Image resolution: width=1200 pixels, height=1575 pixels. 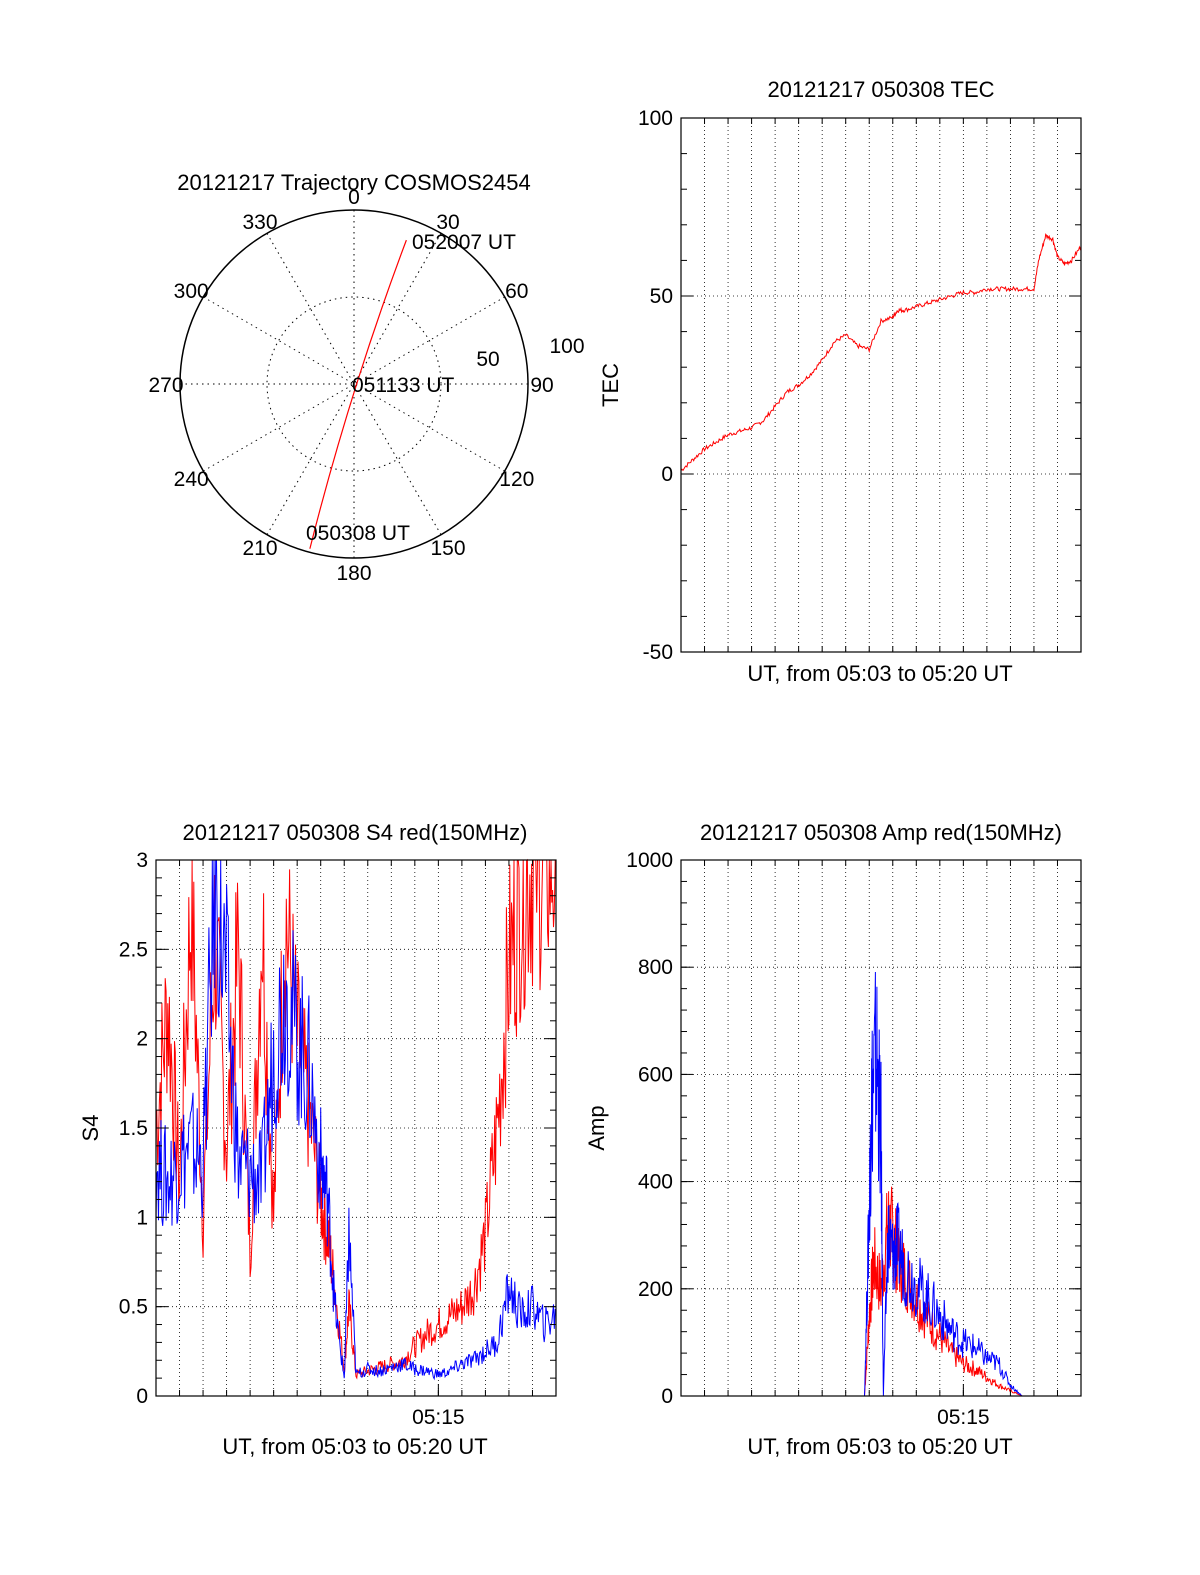 I want to click on polar-angle-label: 240, so click(x=191, y=479).